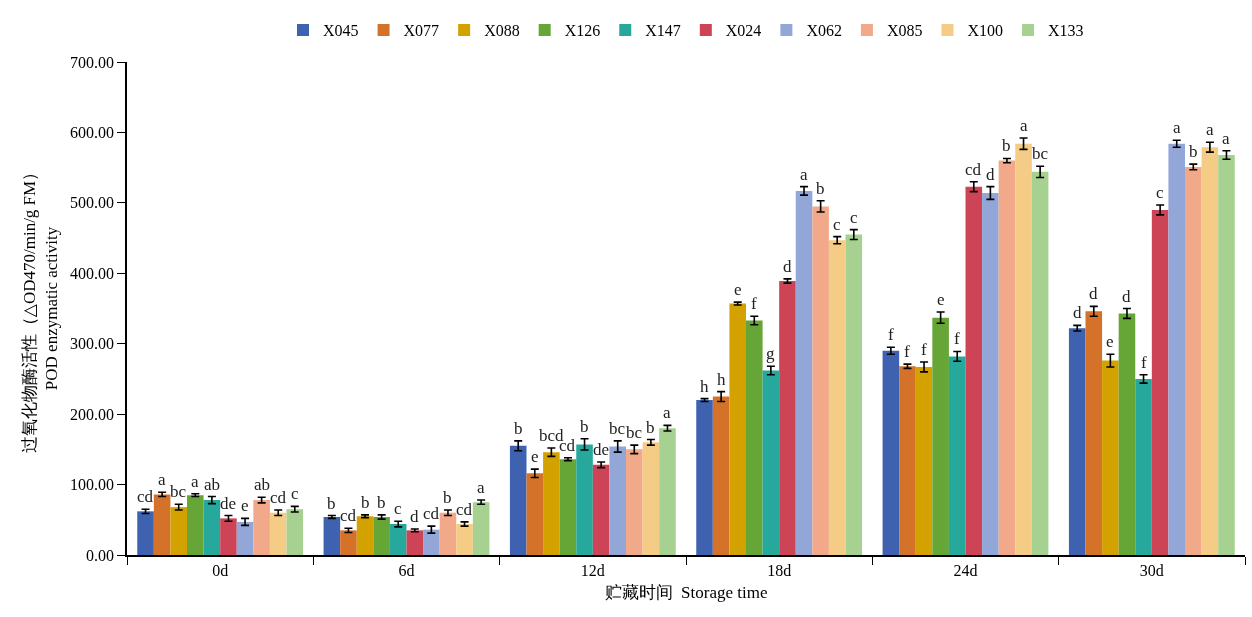 This screenshot has width=1252, height=617. I want to click on x-tick-label: 18d, so click(779, 570).